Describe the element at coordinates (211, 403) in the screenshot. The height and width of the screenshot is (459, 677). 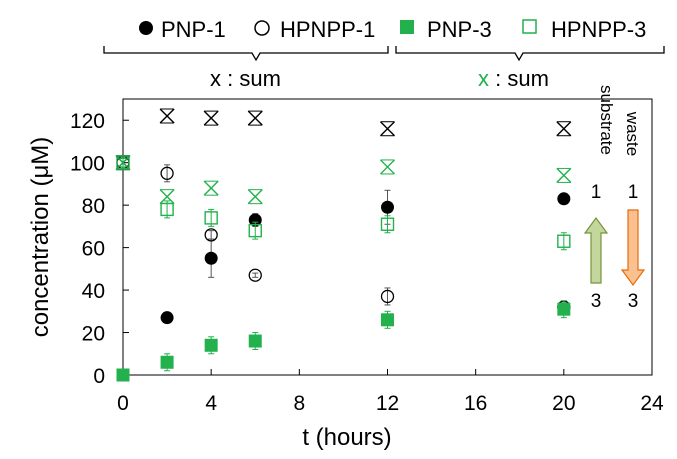
I see `x-tick-label: 4` at that location.